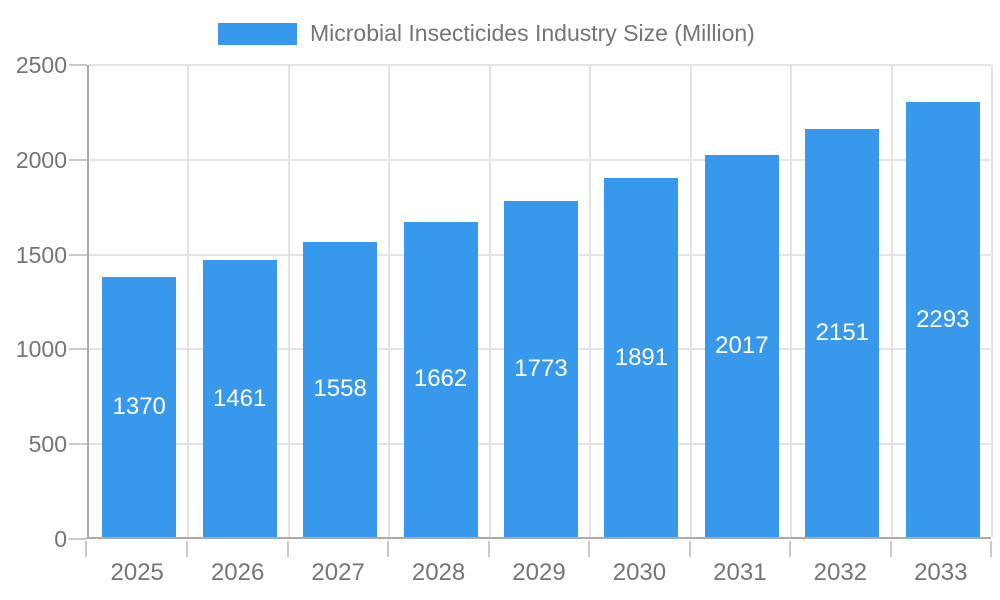 The width and height of the screenshot is (1000, 600). I want to click on bar-value-label: 2151, so click(842, 333).